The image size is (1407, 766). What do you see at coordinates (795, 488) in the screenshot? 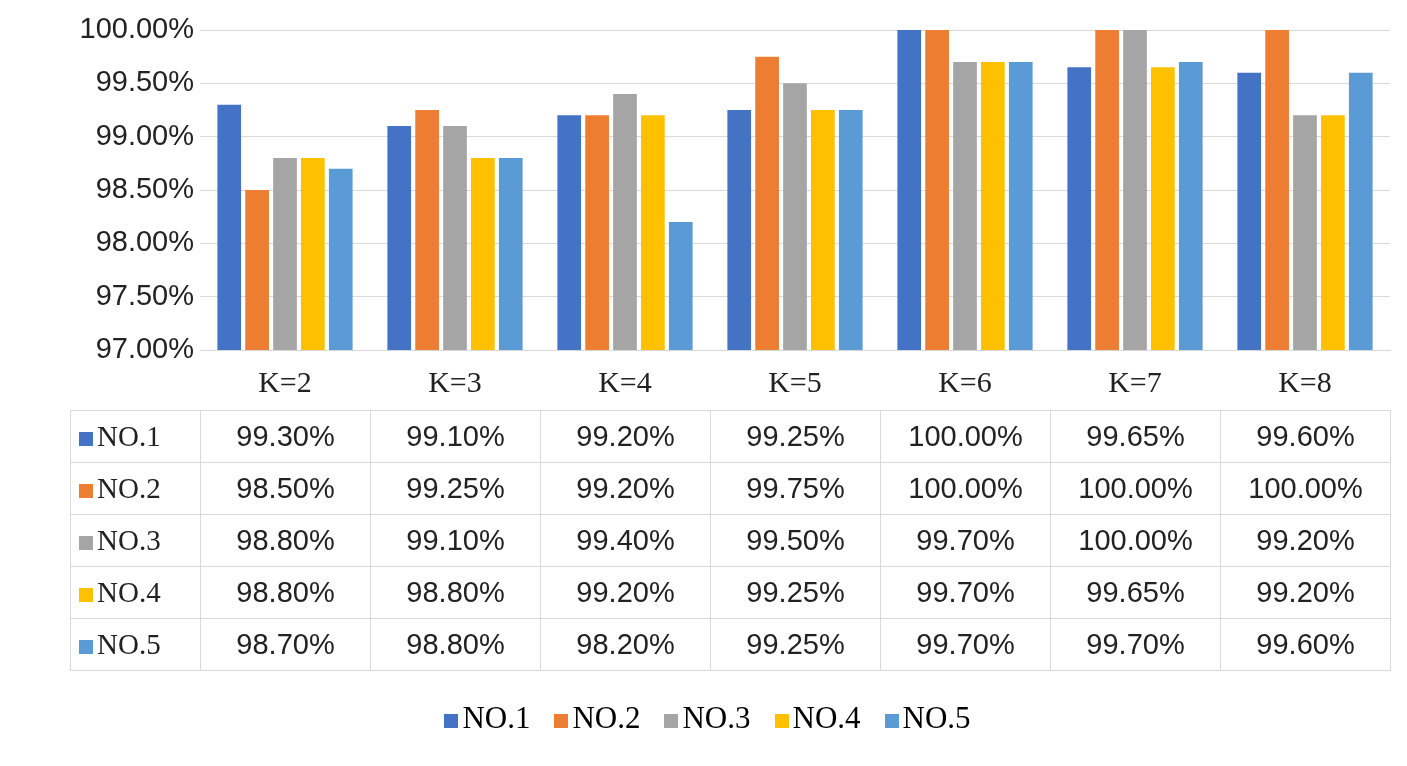
I see `data-label: 99.75%` at bounding box center [795, 488].